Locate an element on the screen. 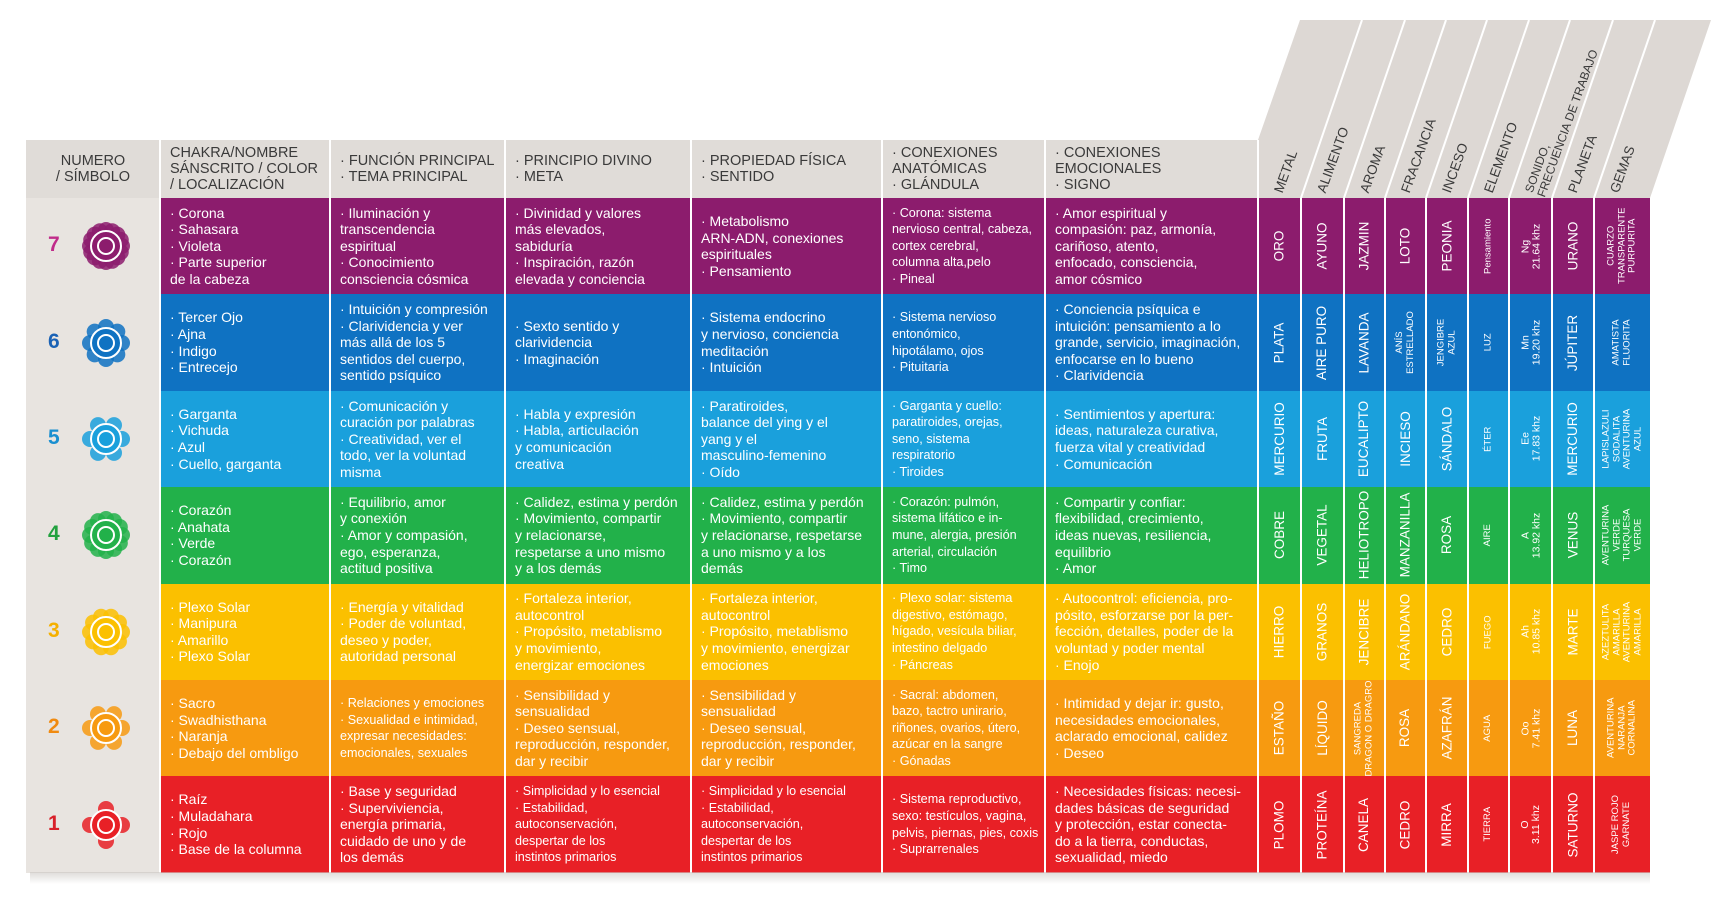 The image size is (1711, 905). rotated-text: AVENTURINA VERDE TURQUESA VERDE is located at coordinates (1621, 535).